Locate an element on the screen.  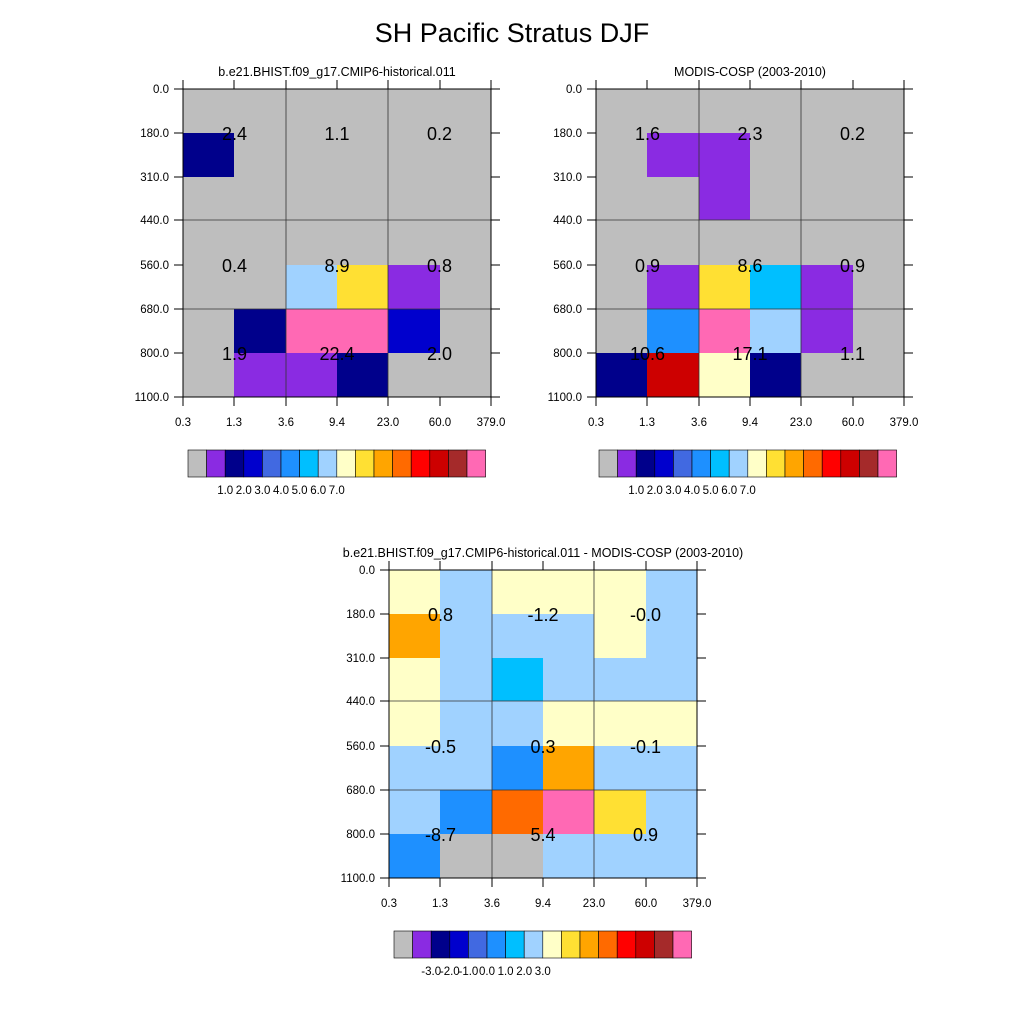
block-value-label: 0.2 is located at coordinates (439, 134).